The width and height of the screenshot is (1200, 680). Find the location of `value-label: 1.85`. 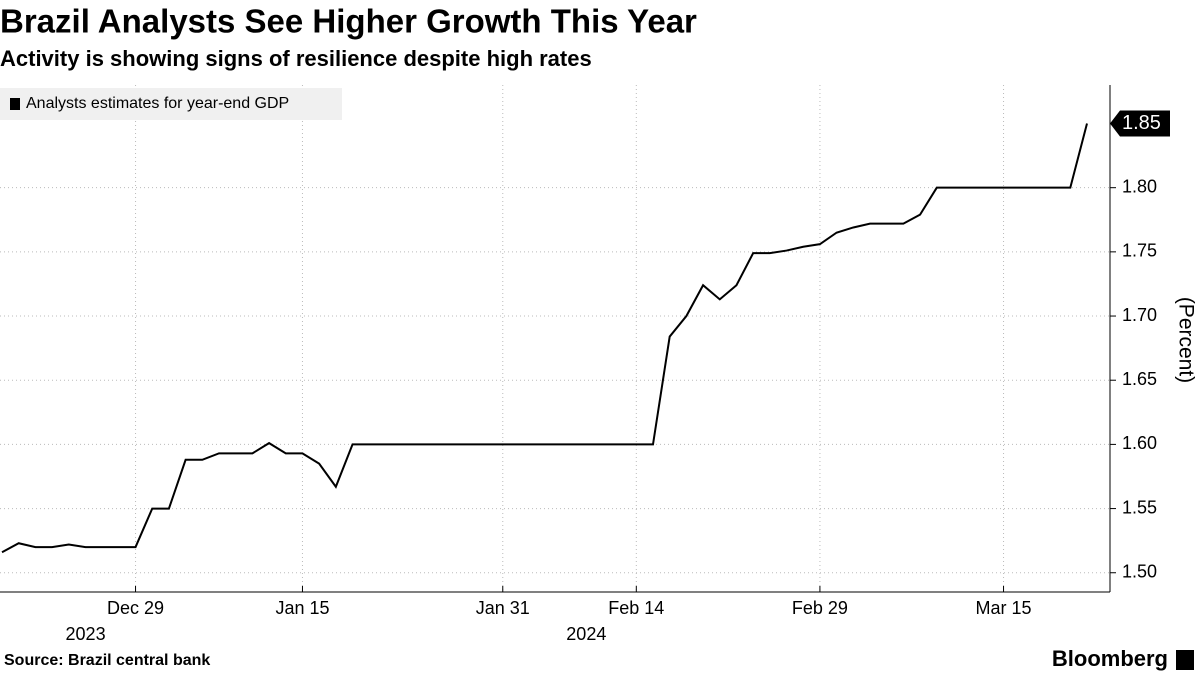

value-label: 1.85 is located at coordinates (1141, 123).